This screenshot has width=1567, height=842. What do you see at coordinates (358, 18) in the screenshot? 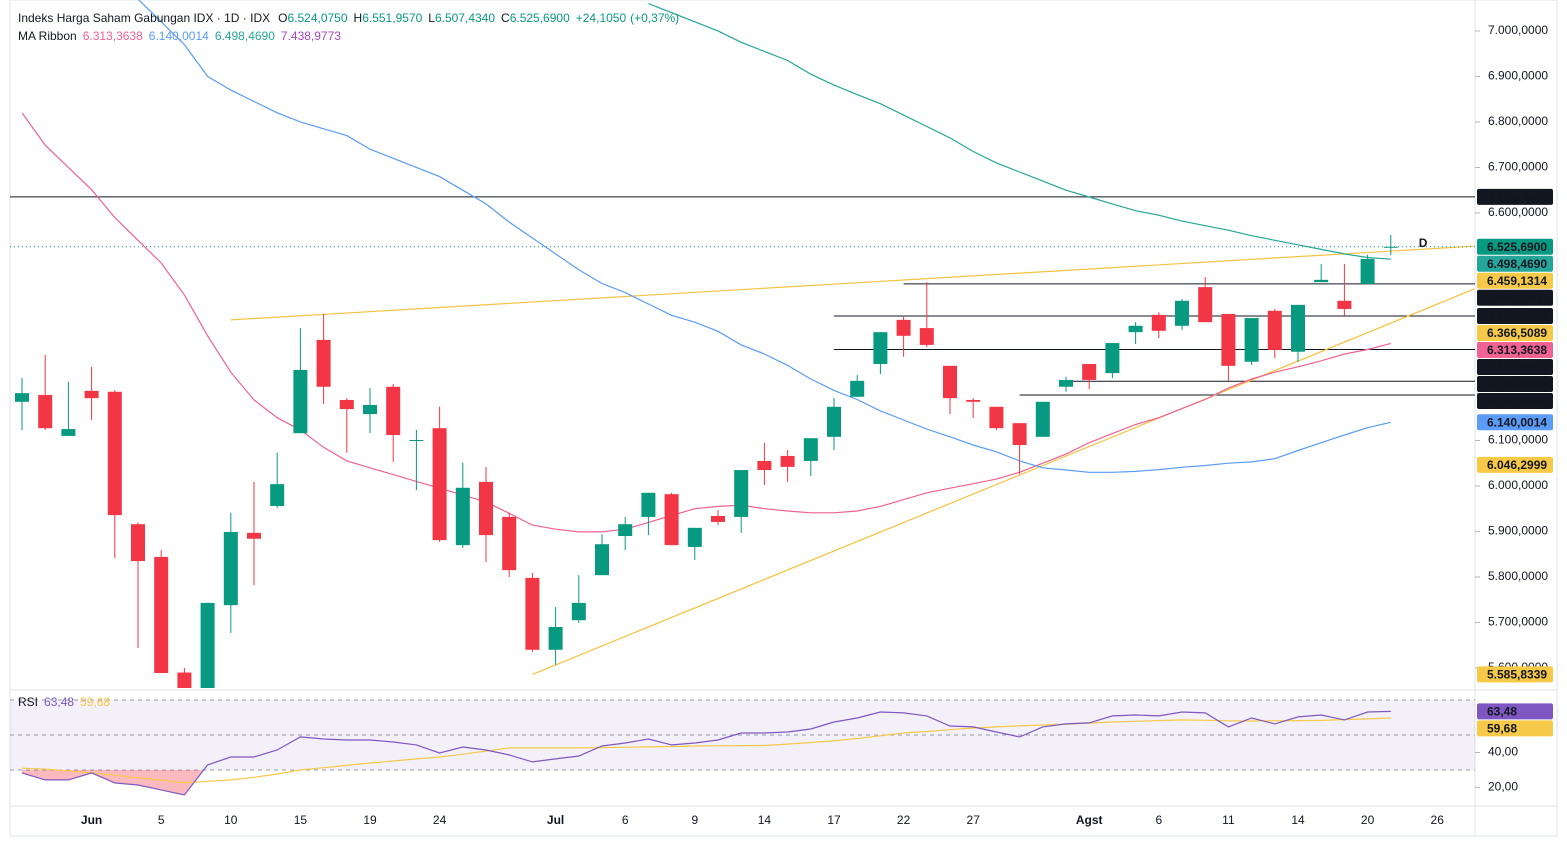
I see `ohlc-prefix: H` at bounding box center [358, 18].